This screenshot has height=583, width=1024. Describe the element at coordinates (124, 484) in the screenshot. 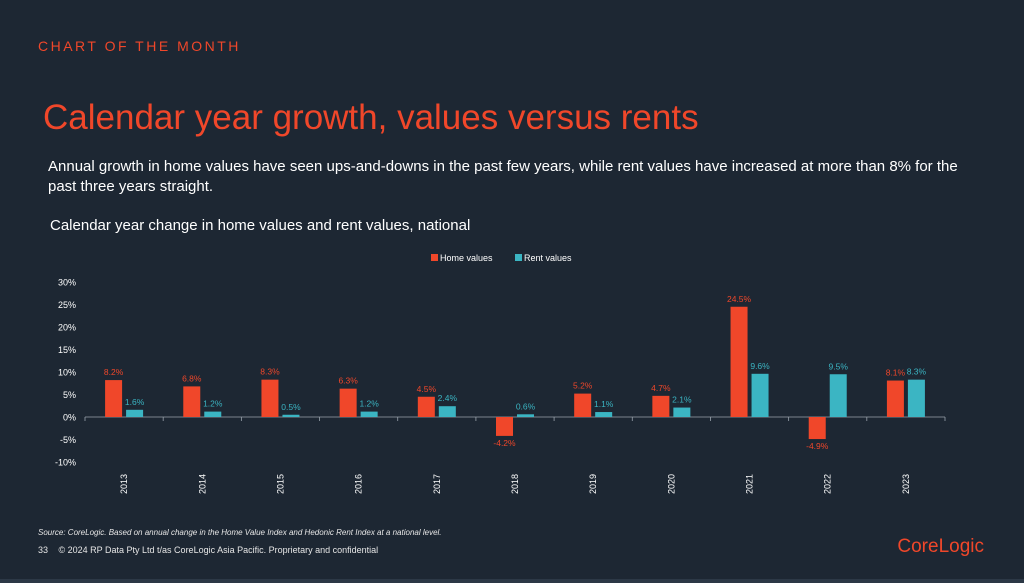

I see `x-tick-label: 2013` at that location.